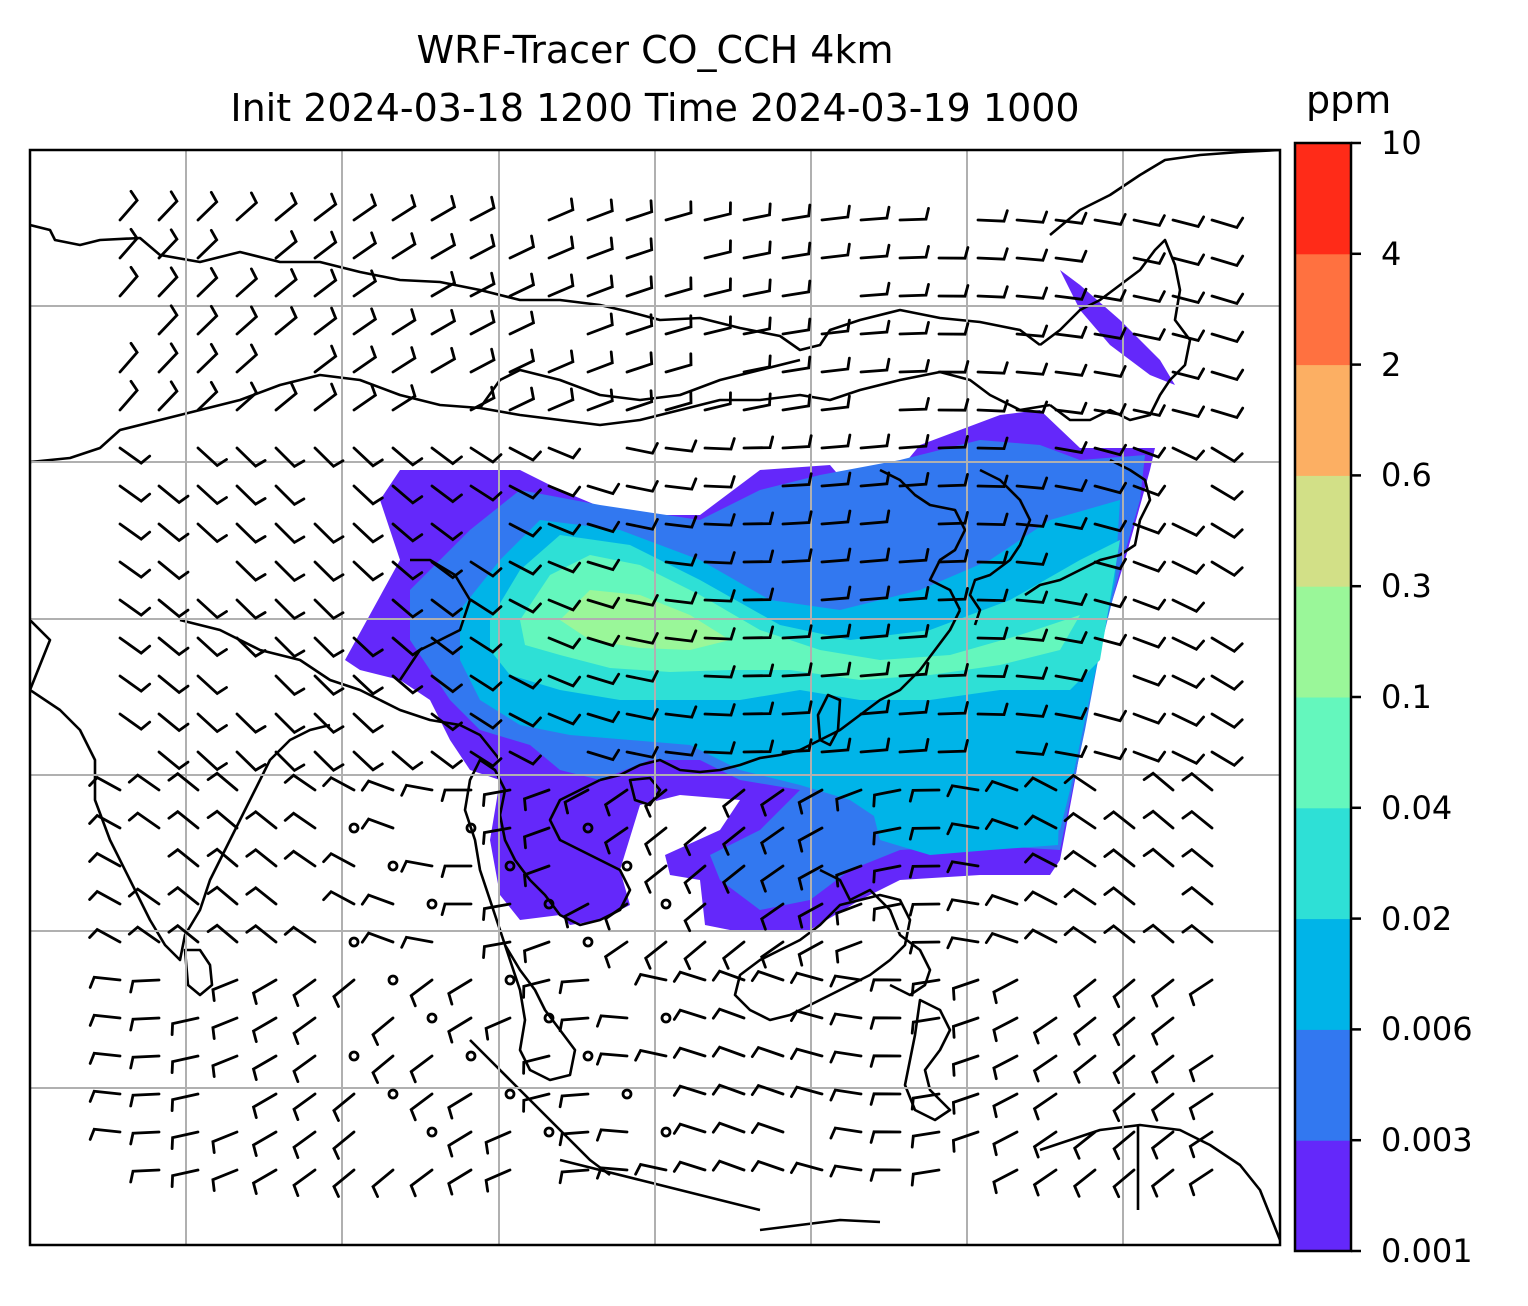  I want to click on colorbar-tick-label: 0.3, so click(1406, 586).